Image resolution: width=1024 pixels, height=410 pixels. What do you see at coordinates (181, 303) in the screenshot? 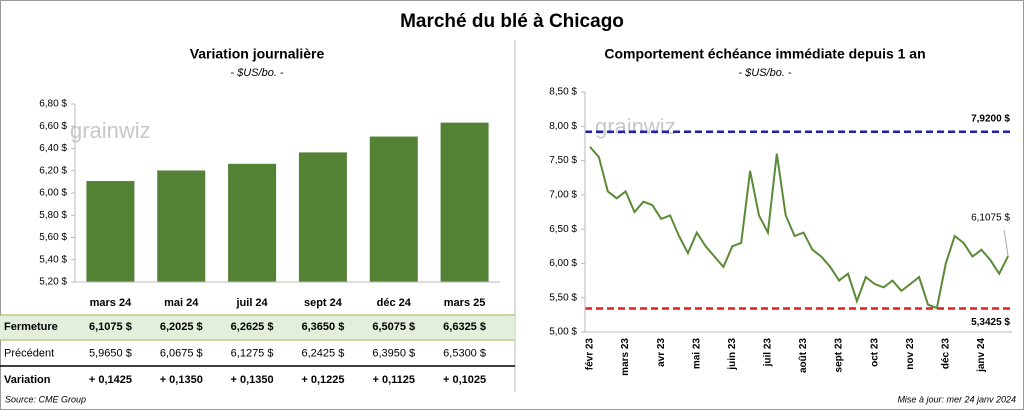
I see `x-tick-label: mai 24` at bounding box center [181, 303].